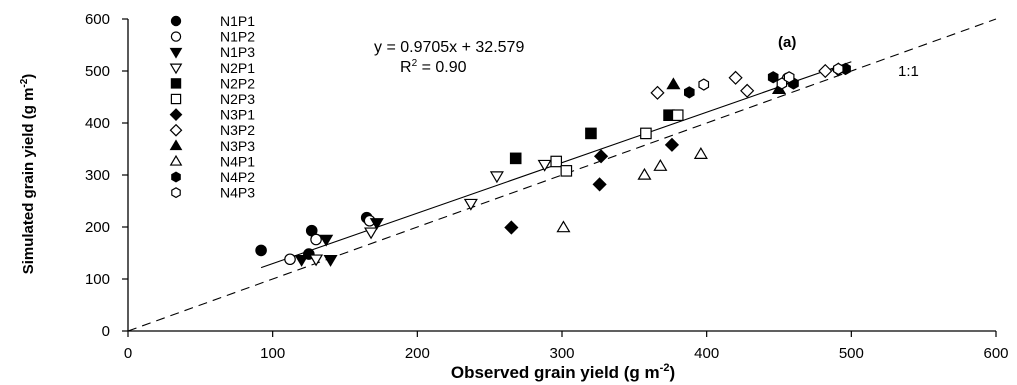 The width and height of the screenshot is (1017, 385). I want to click on legend-item: N1P3, so click(212, 52).